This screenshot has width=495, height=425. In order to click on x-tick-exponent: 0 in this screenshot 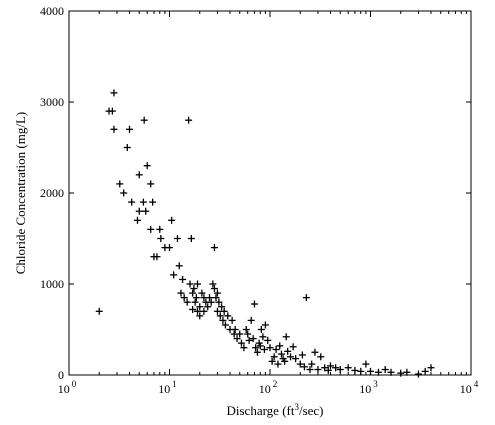, I will do `click(74, 384)`.